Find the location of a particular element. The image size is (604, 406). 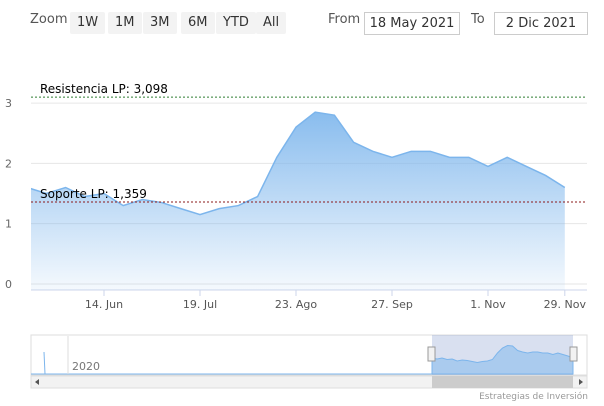

y-tick-label: 1 is located at coordinates (8, 224).